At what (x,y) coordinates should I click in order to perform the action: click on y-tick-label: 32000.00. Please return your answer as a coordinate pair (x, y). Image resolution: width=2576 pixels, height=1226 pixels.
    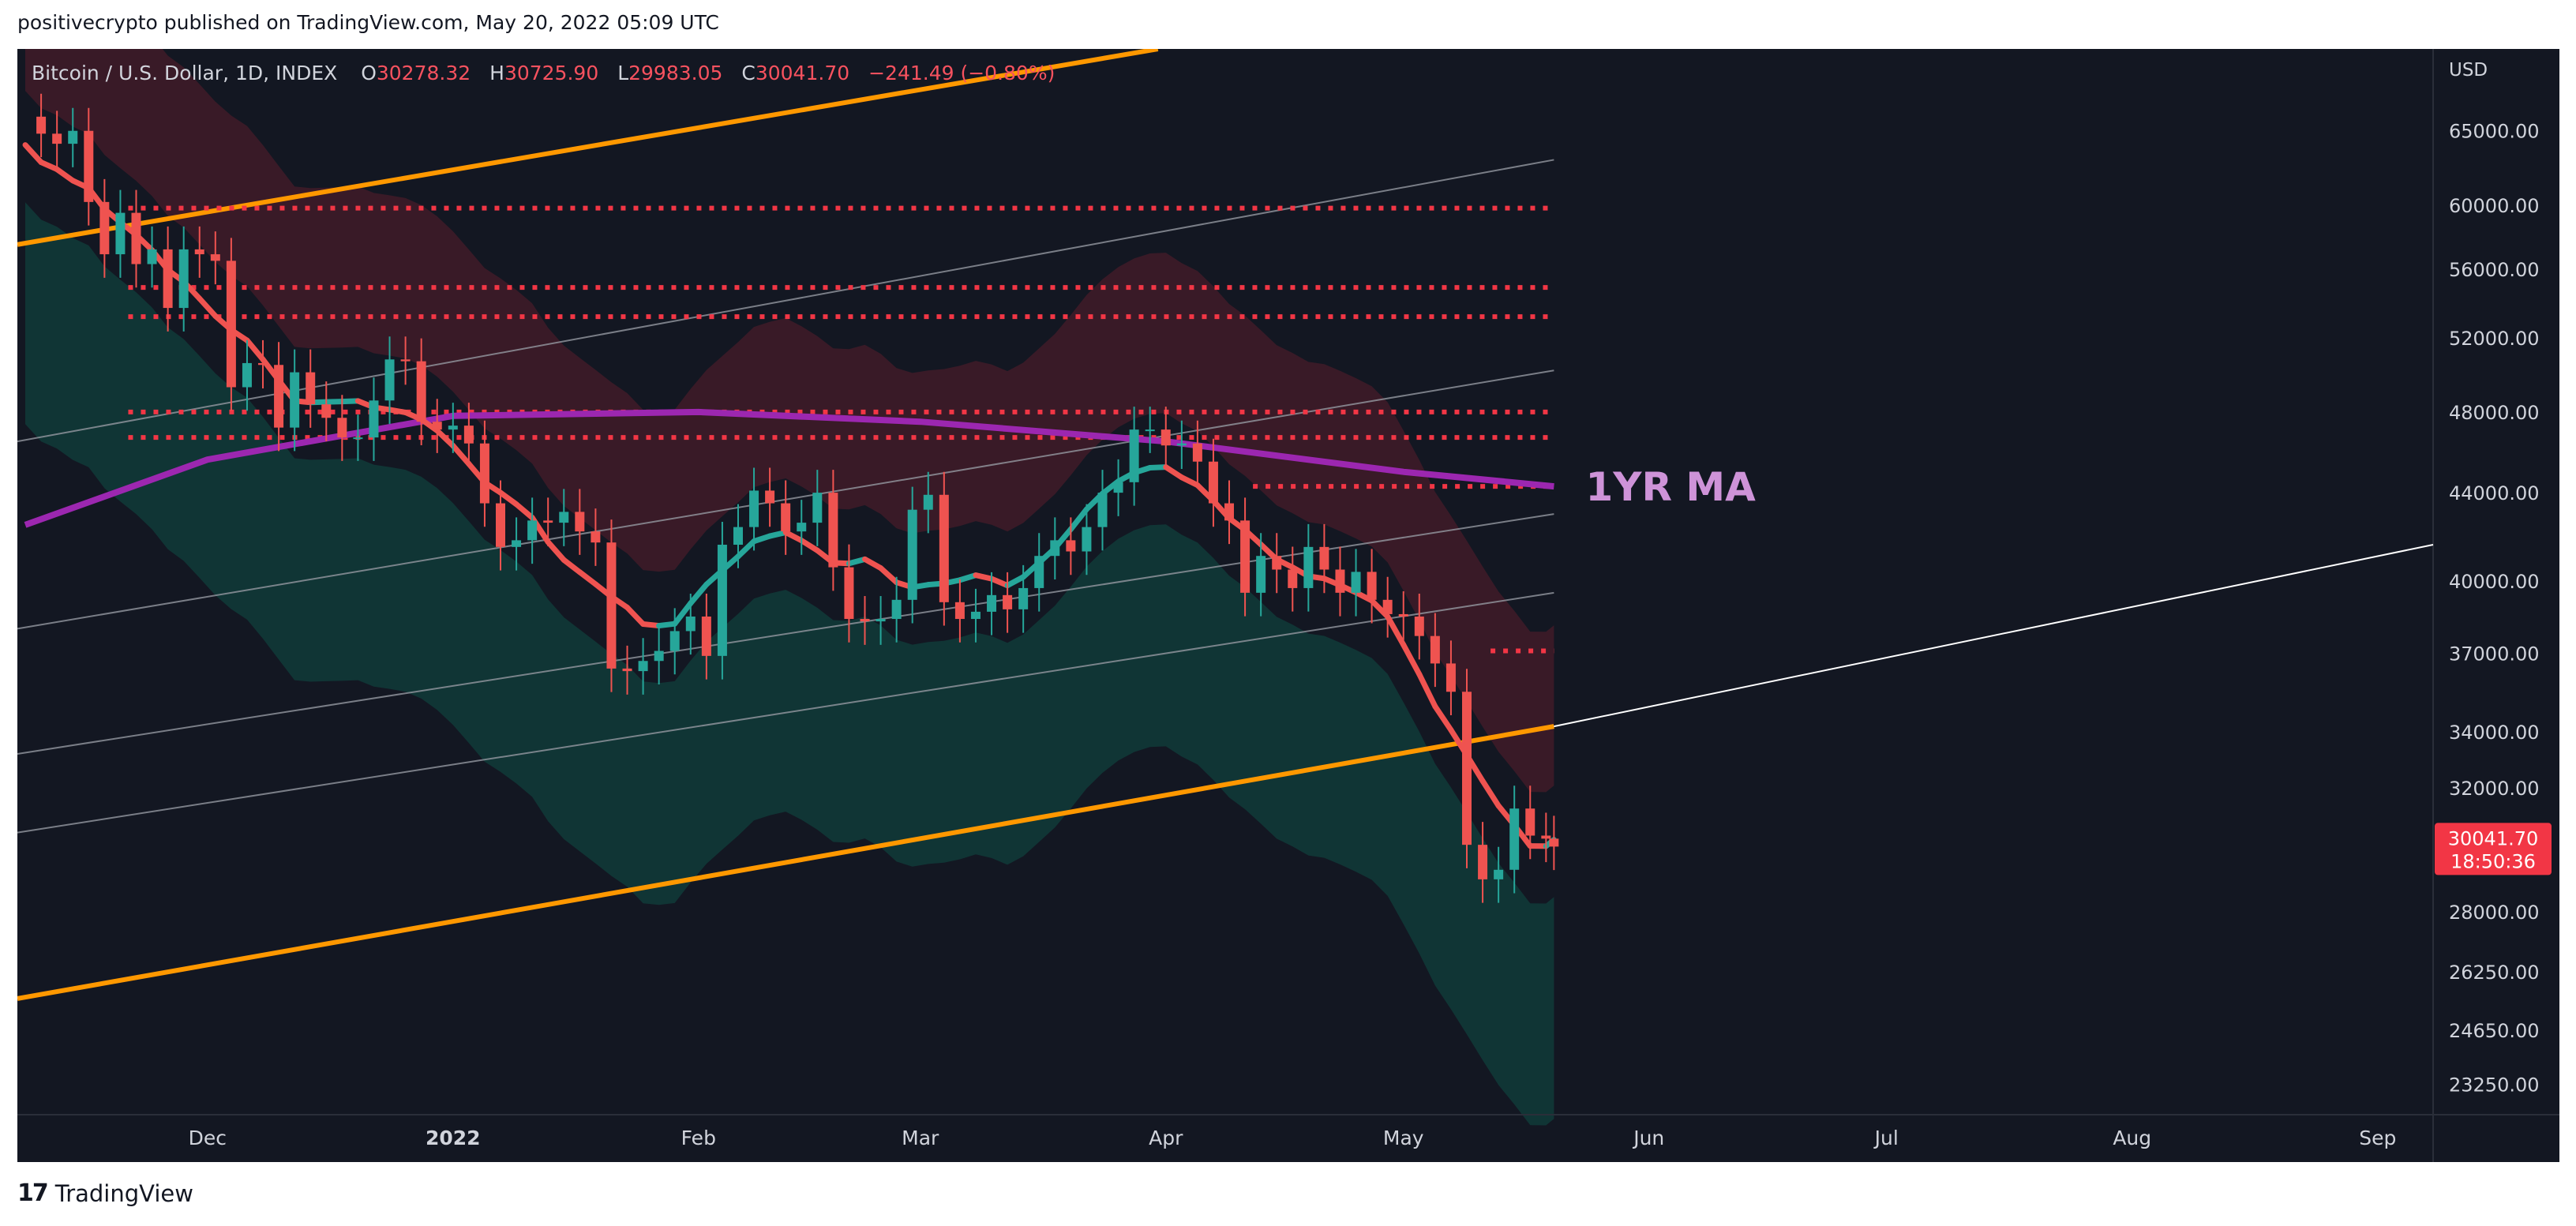
    Looking at the image, I should click on (2494, 789).